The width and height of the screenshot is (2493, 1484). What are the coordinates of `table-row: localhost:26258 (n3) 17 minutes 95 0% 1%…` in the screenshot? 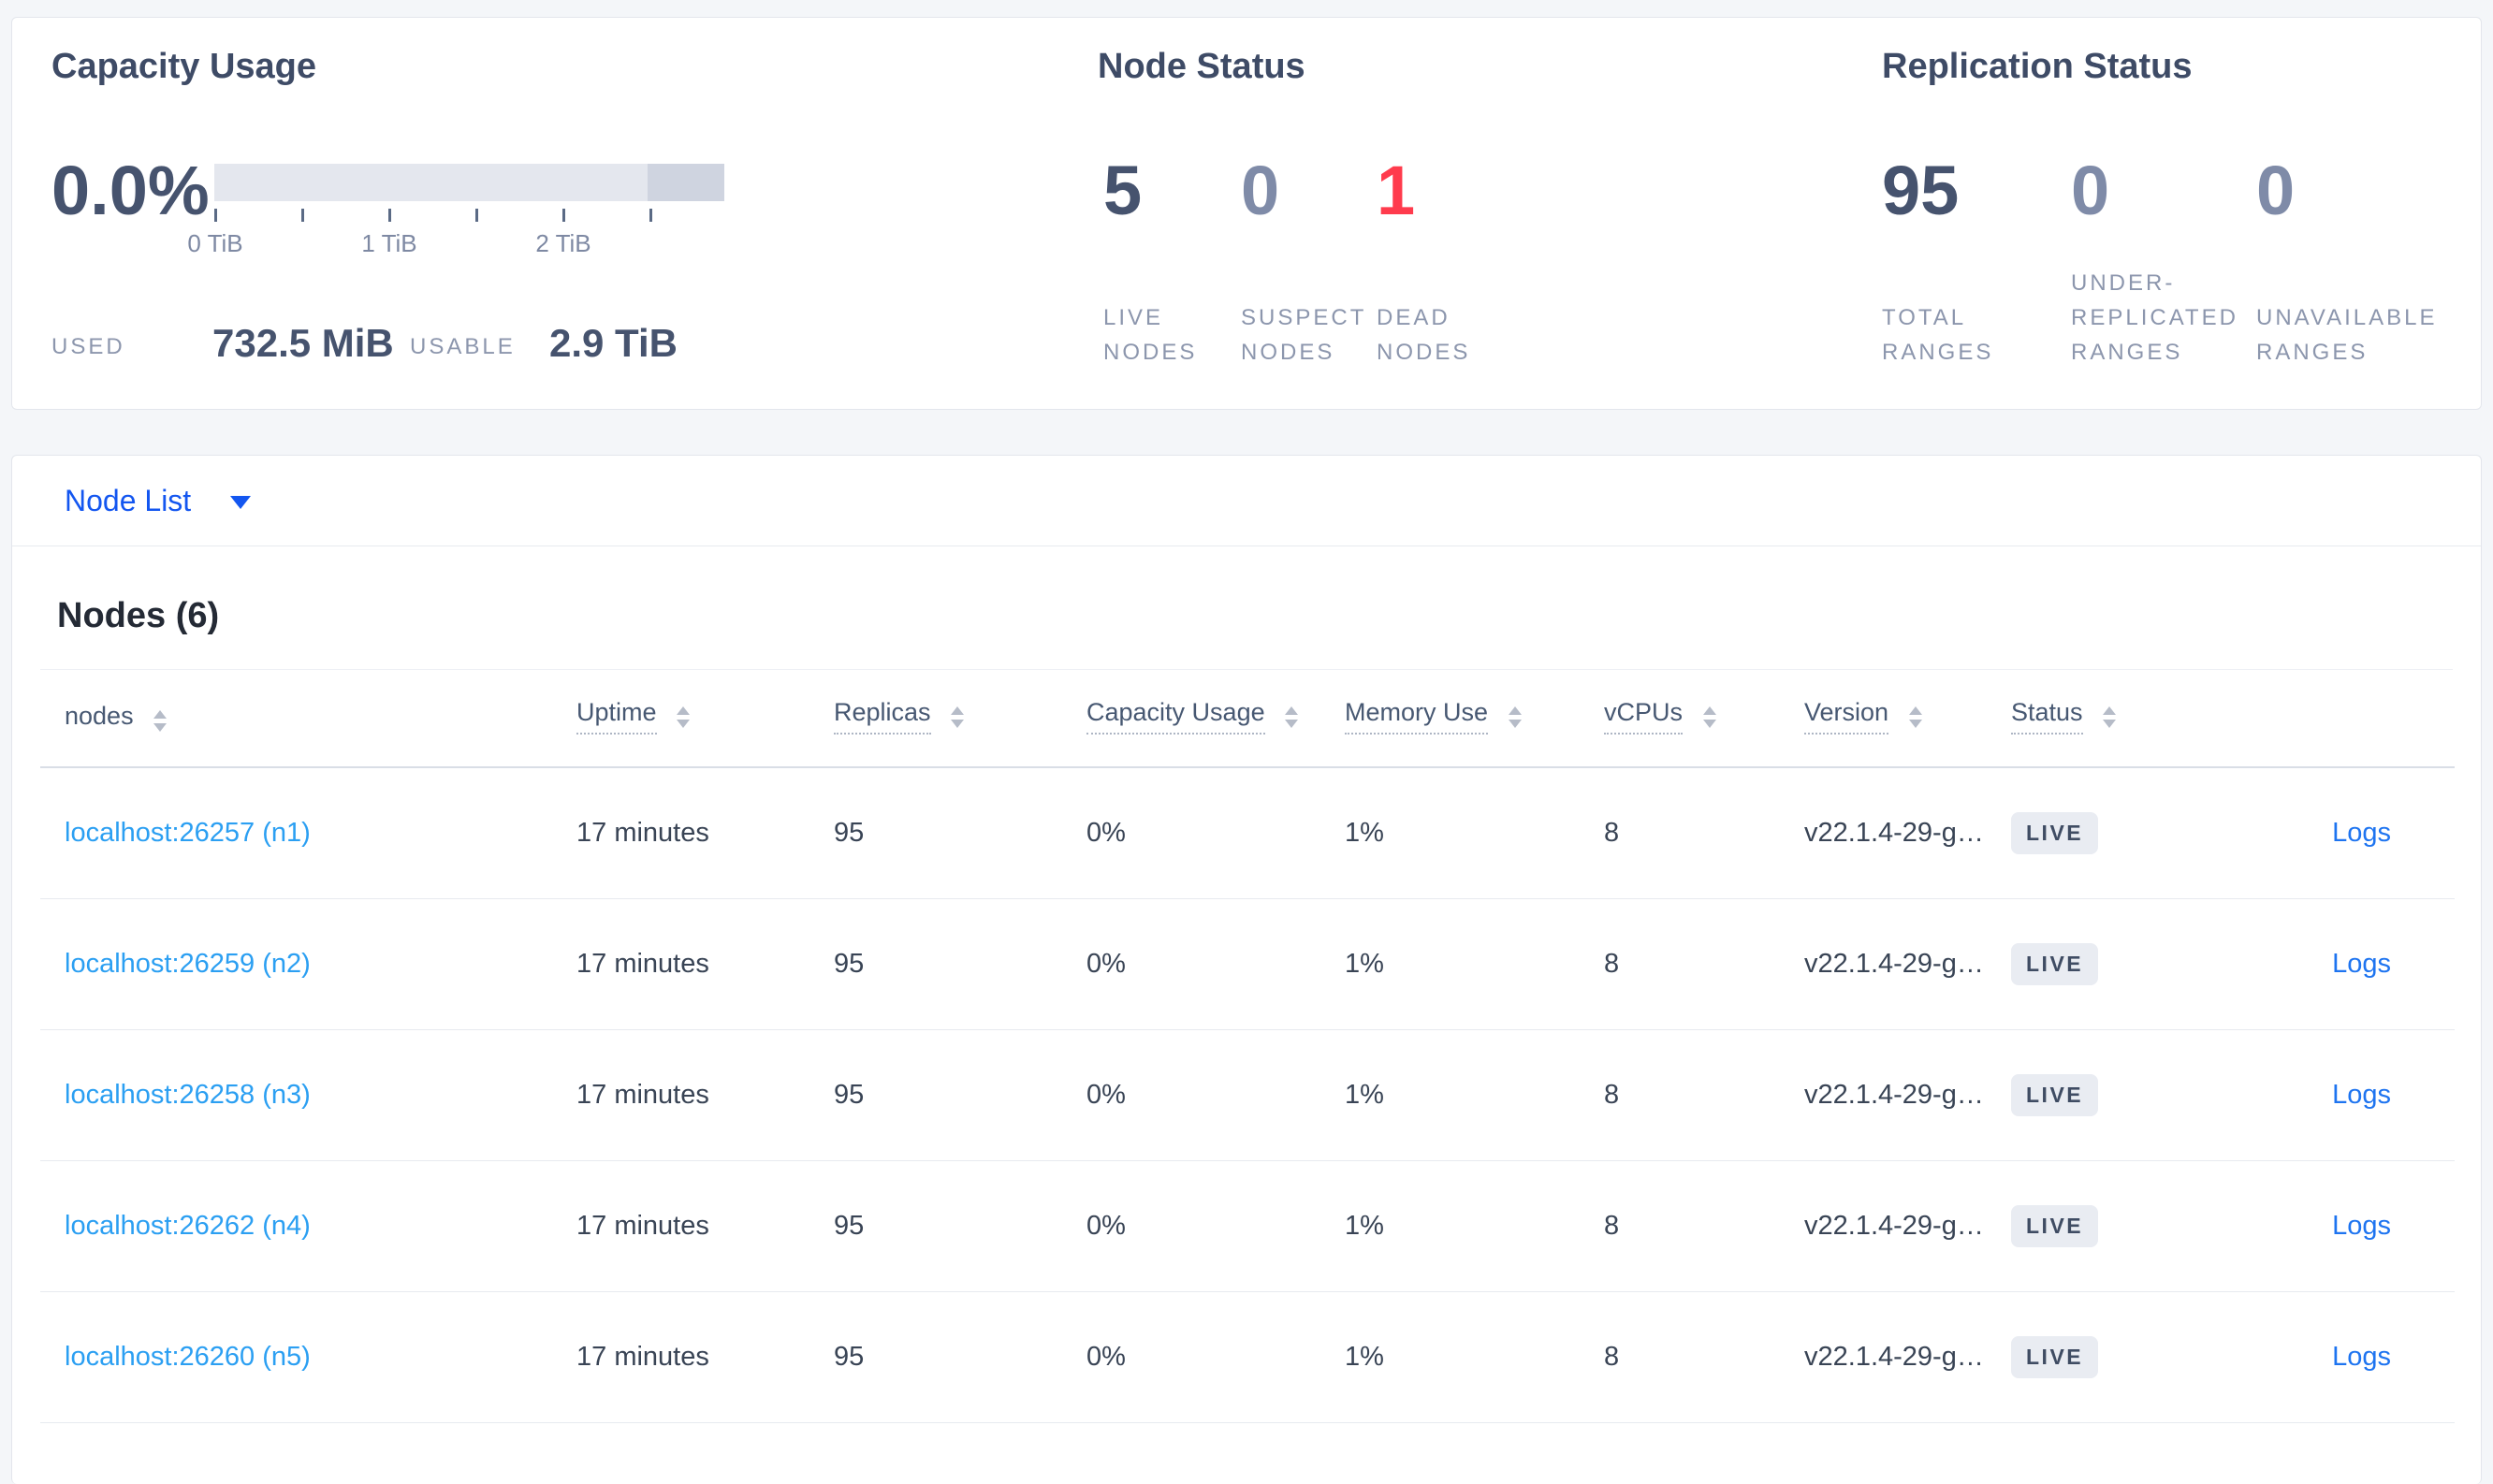 It's located at (1248, 1095).